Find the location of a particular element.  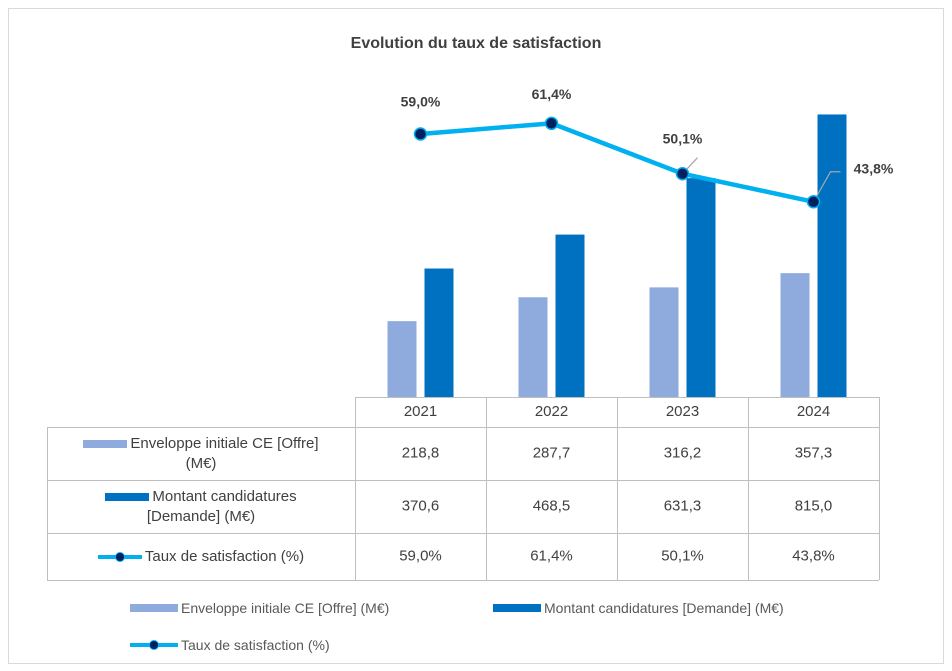

table-row-header: Montant candidatures [Demande] (M€) is located at coordinates (201, 506).